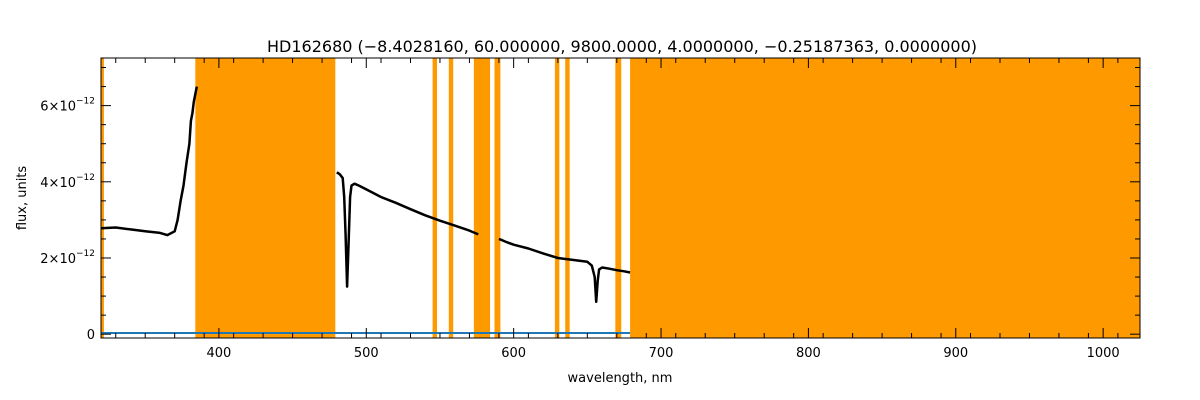 Image resolution: width=1200 pixels, height=400 pixels. I want to click on x-tick-label: 400, so click(218, 353).